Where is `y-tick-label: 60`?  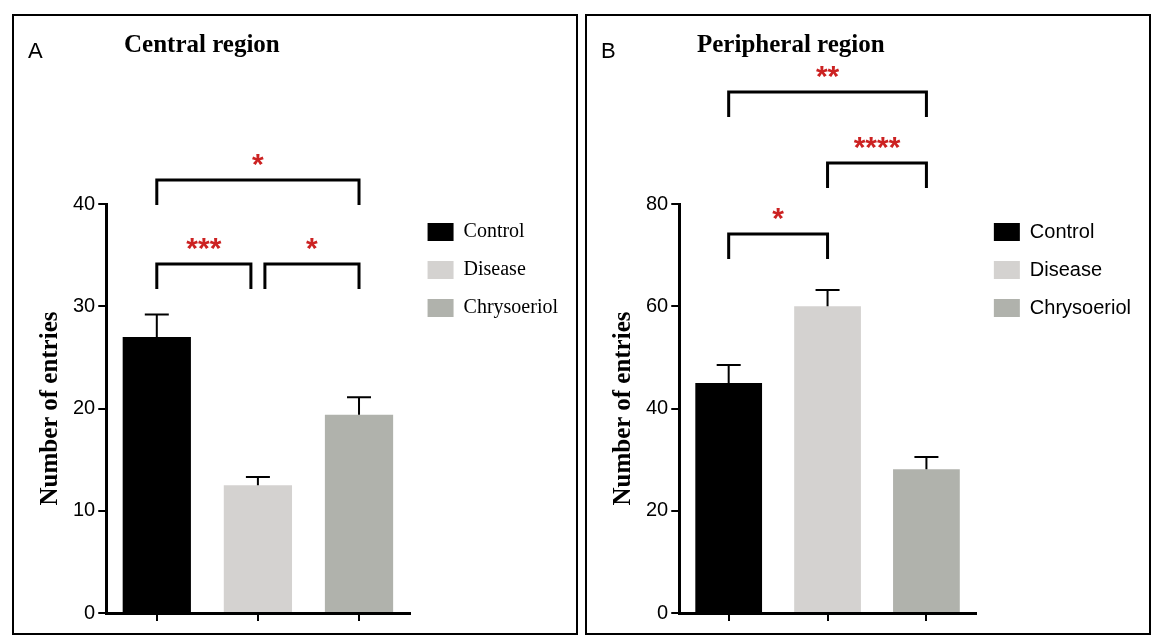 y-tick-label: 60 is located at coordinates (657, 304).